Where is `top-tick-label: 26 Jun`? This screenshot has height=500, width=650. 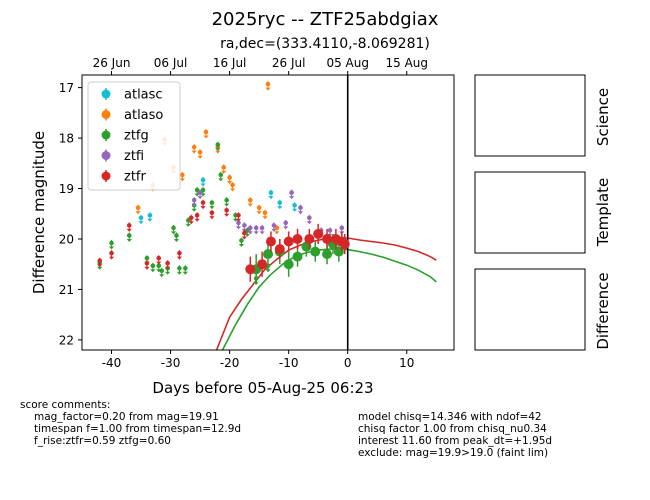 top-tick-label: 26 Jun is located at coordinates (112, 63).